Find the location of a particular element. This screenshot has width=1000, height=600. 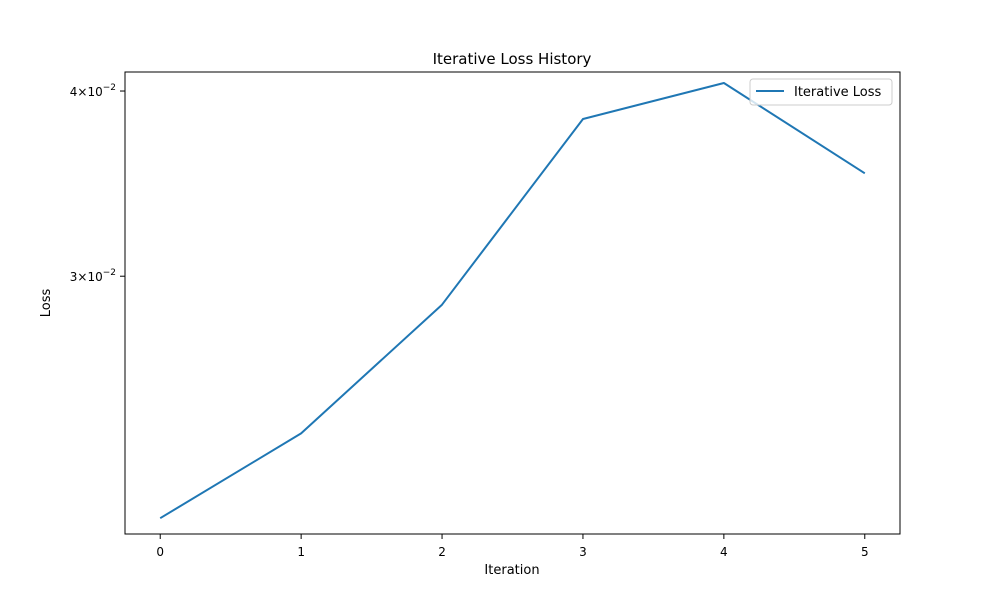

legend-box is located at coordinates (821, 92).